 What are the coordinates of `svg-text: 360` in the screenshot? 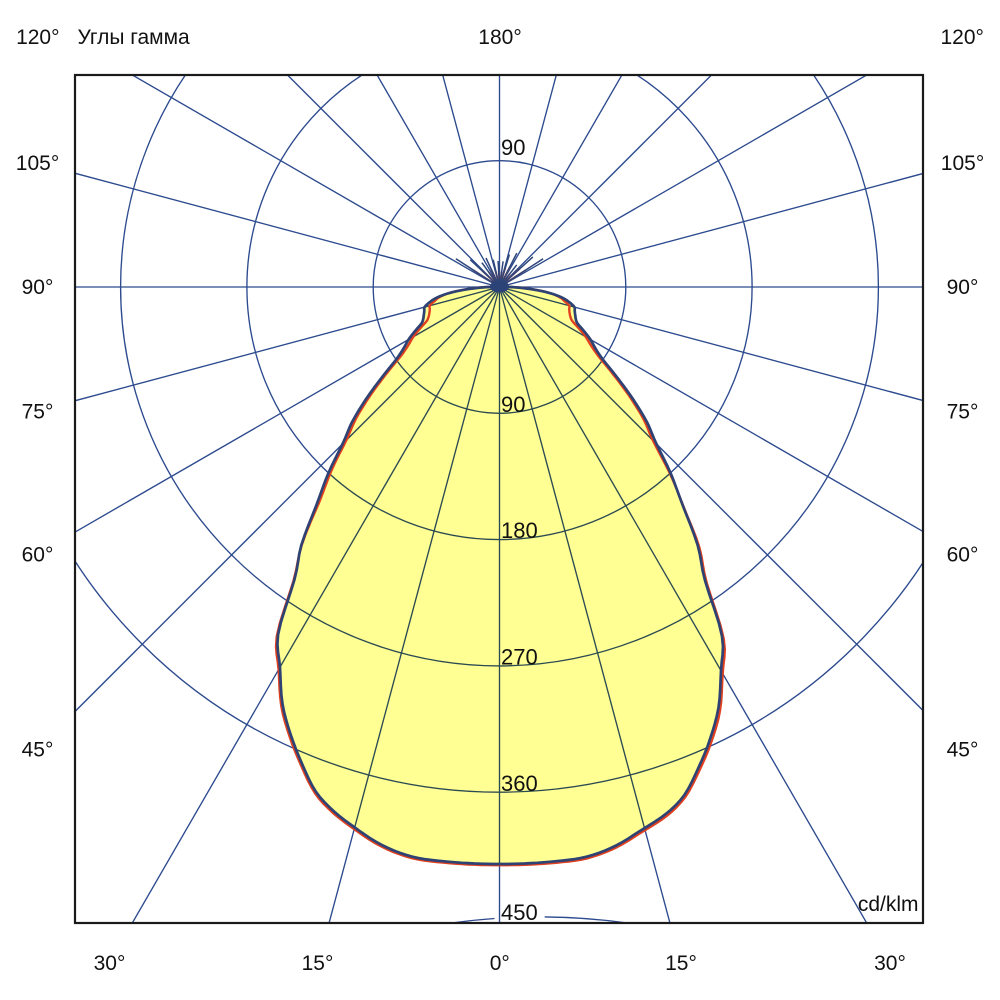 It's located at (519, 783).